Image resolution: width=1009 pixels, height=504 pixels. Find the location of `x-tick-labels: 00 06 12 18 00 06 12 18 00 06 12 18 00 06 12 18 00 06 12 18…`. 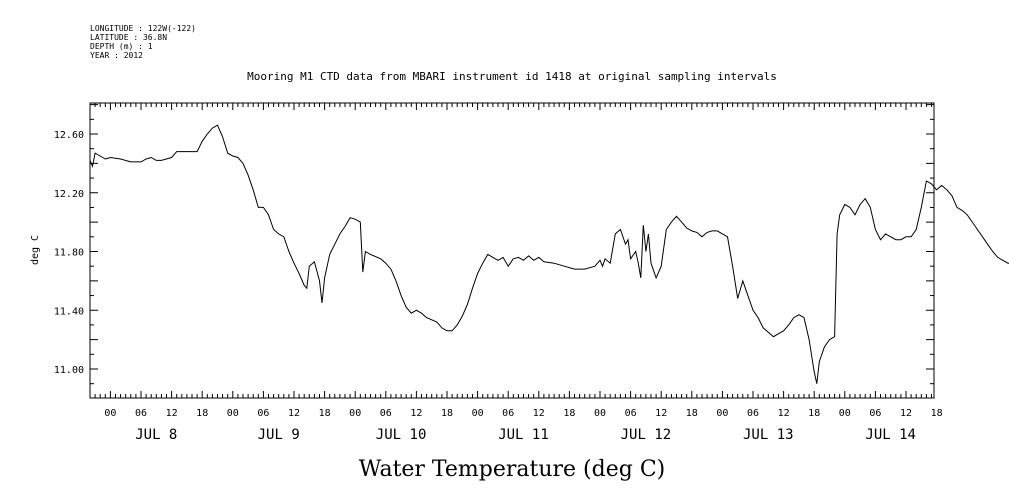

x-tick-labels: 00 06 12 18 00 06 12 18 00 06 12 18 00 06 12 18 00 06 12 18… is located at coordinates (523, 413).